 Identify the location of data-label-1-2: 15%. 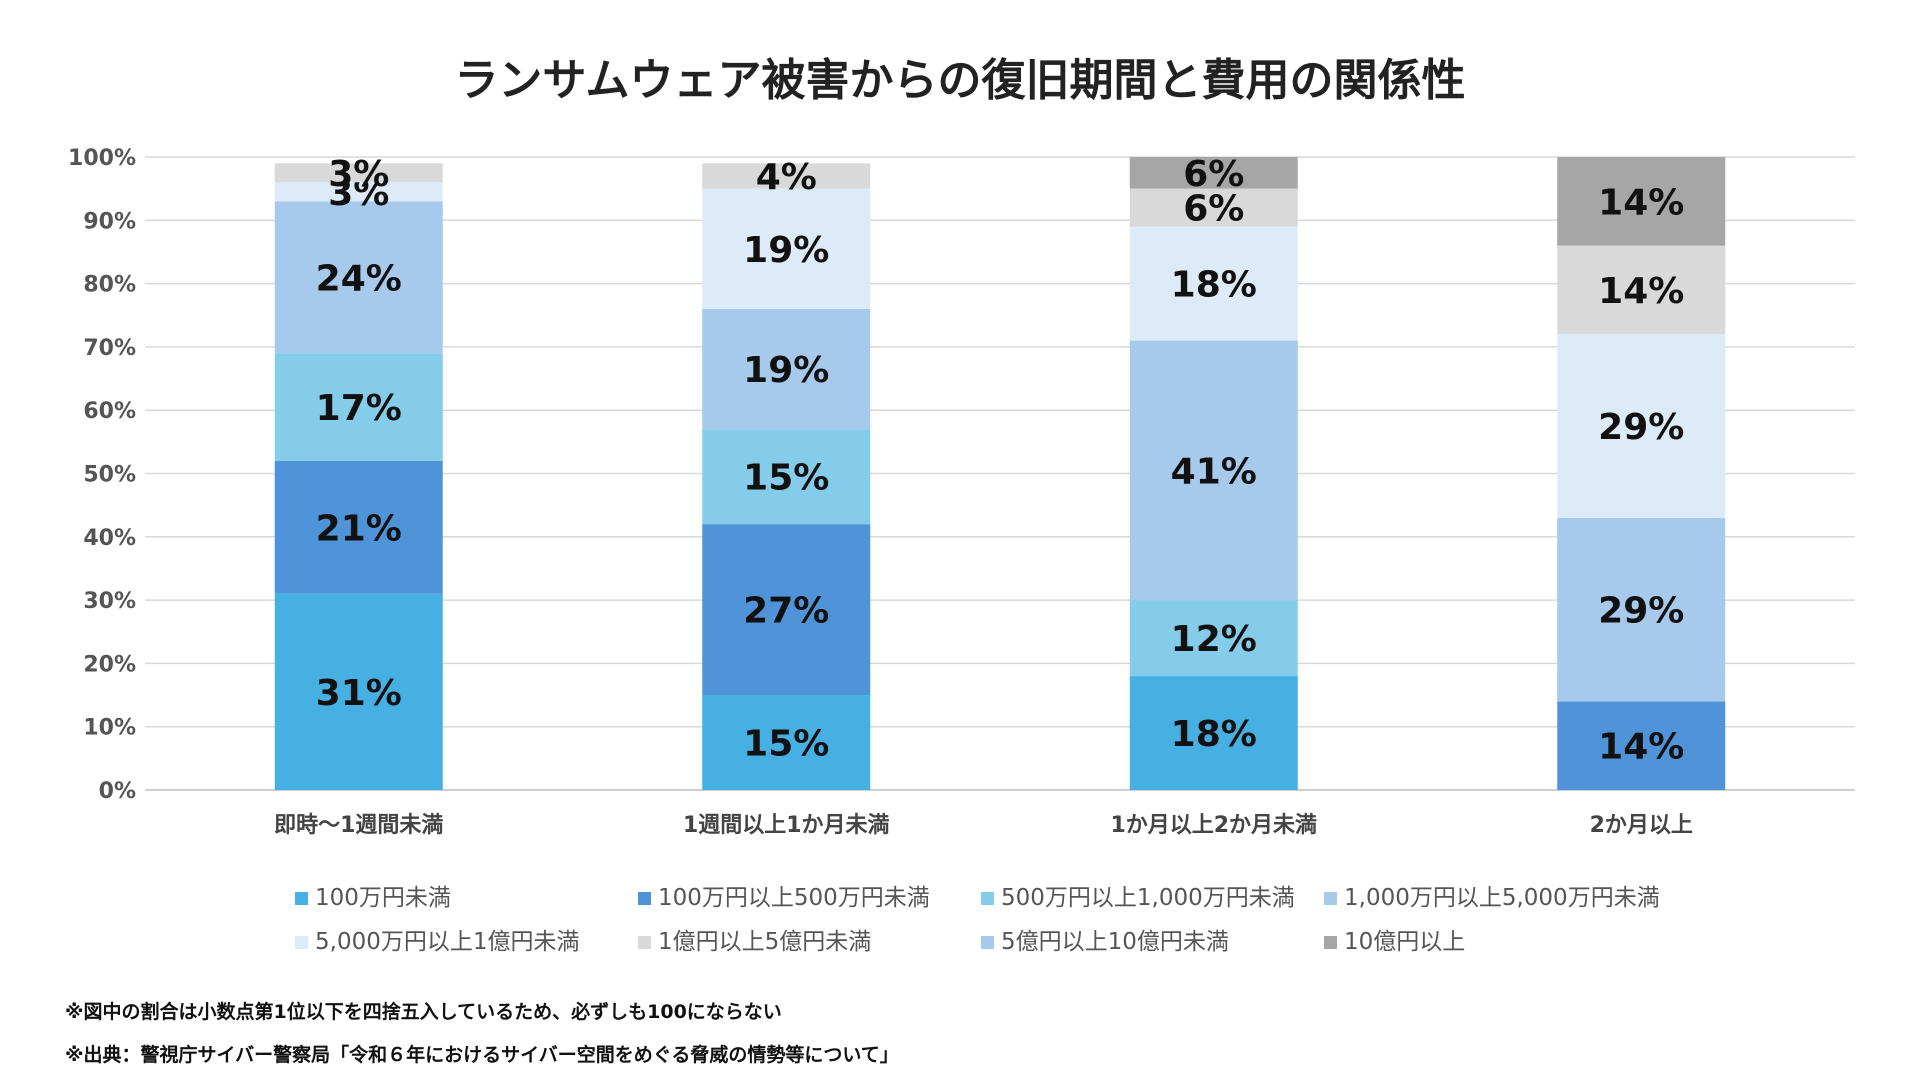
(786, 478).